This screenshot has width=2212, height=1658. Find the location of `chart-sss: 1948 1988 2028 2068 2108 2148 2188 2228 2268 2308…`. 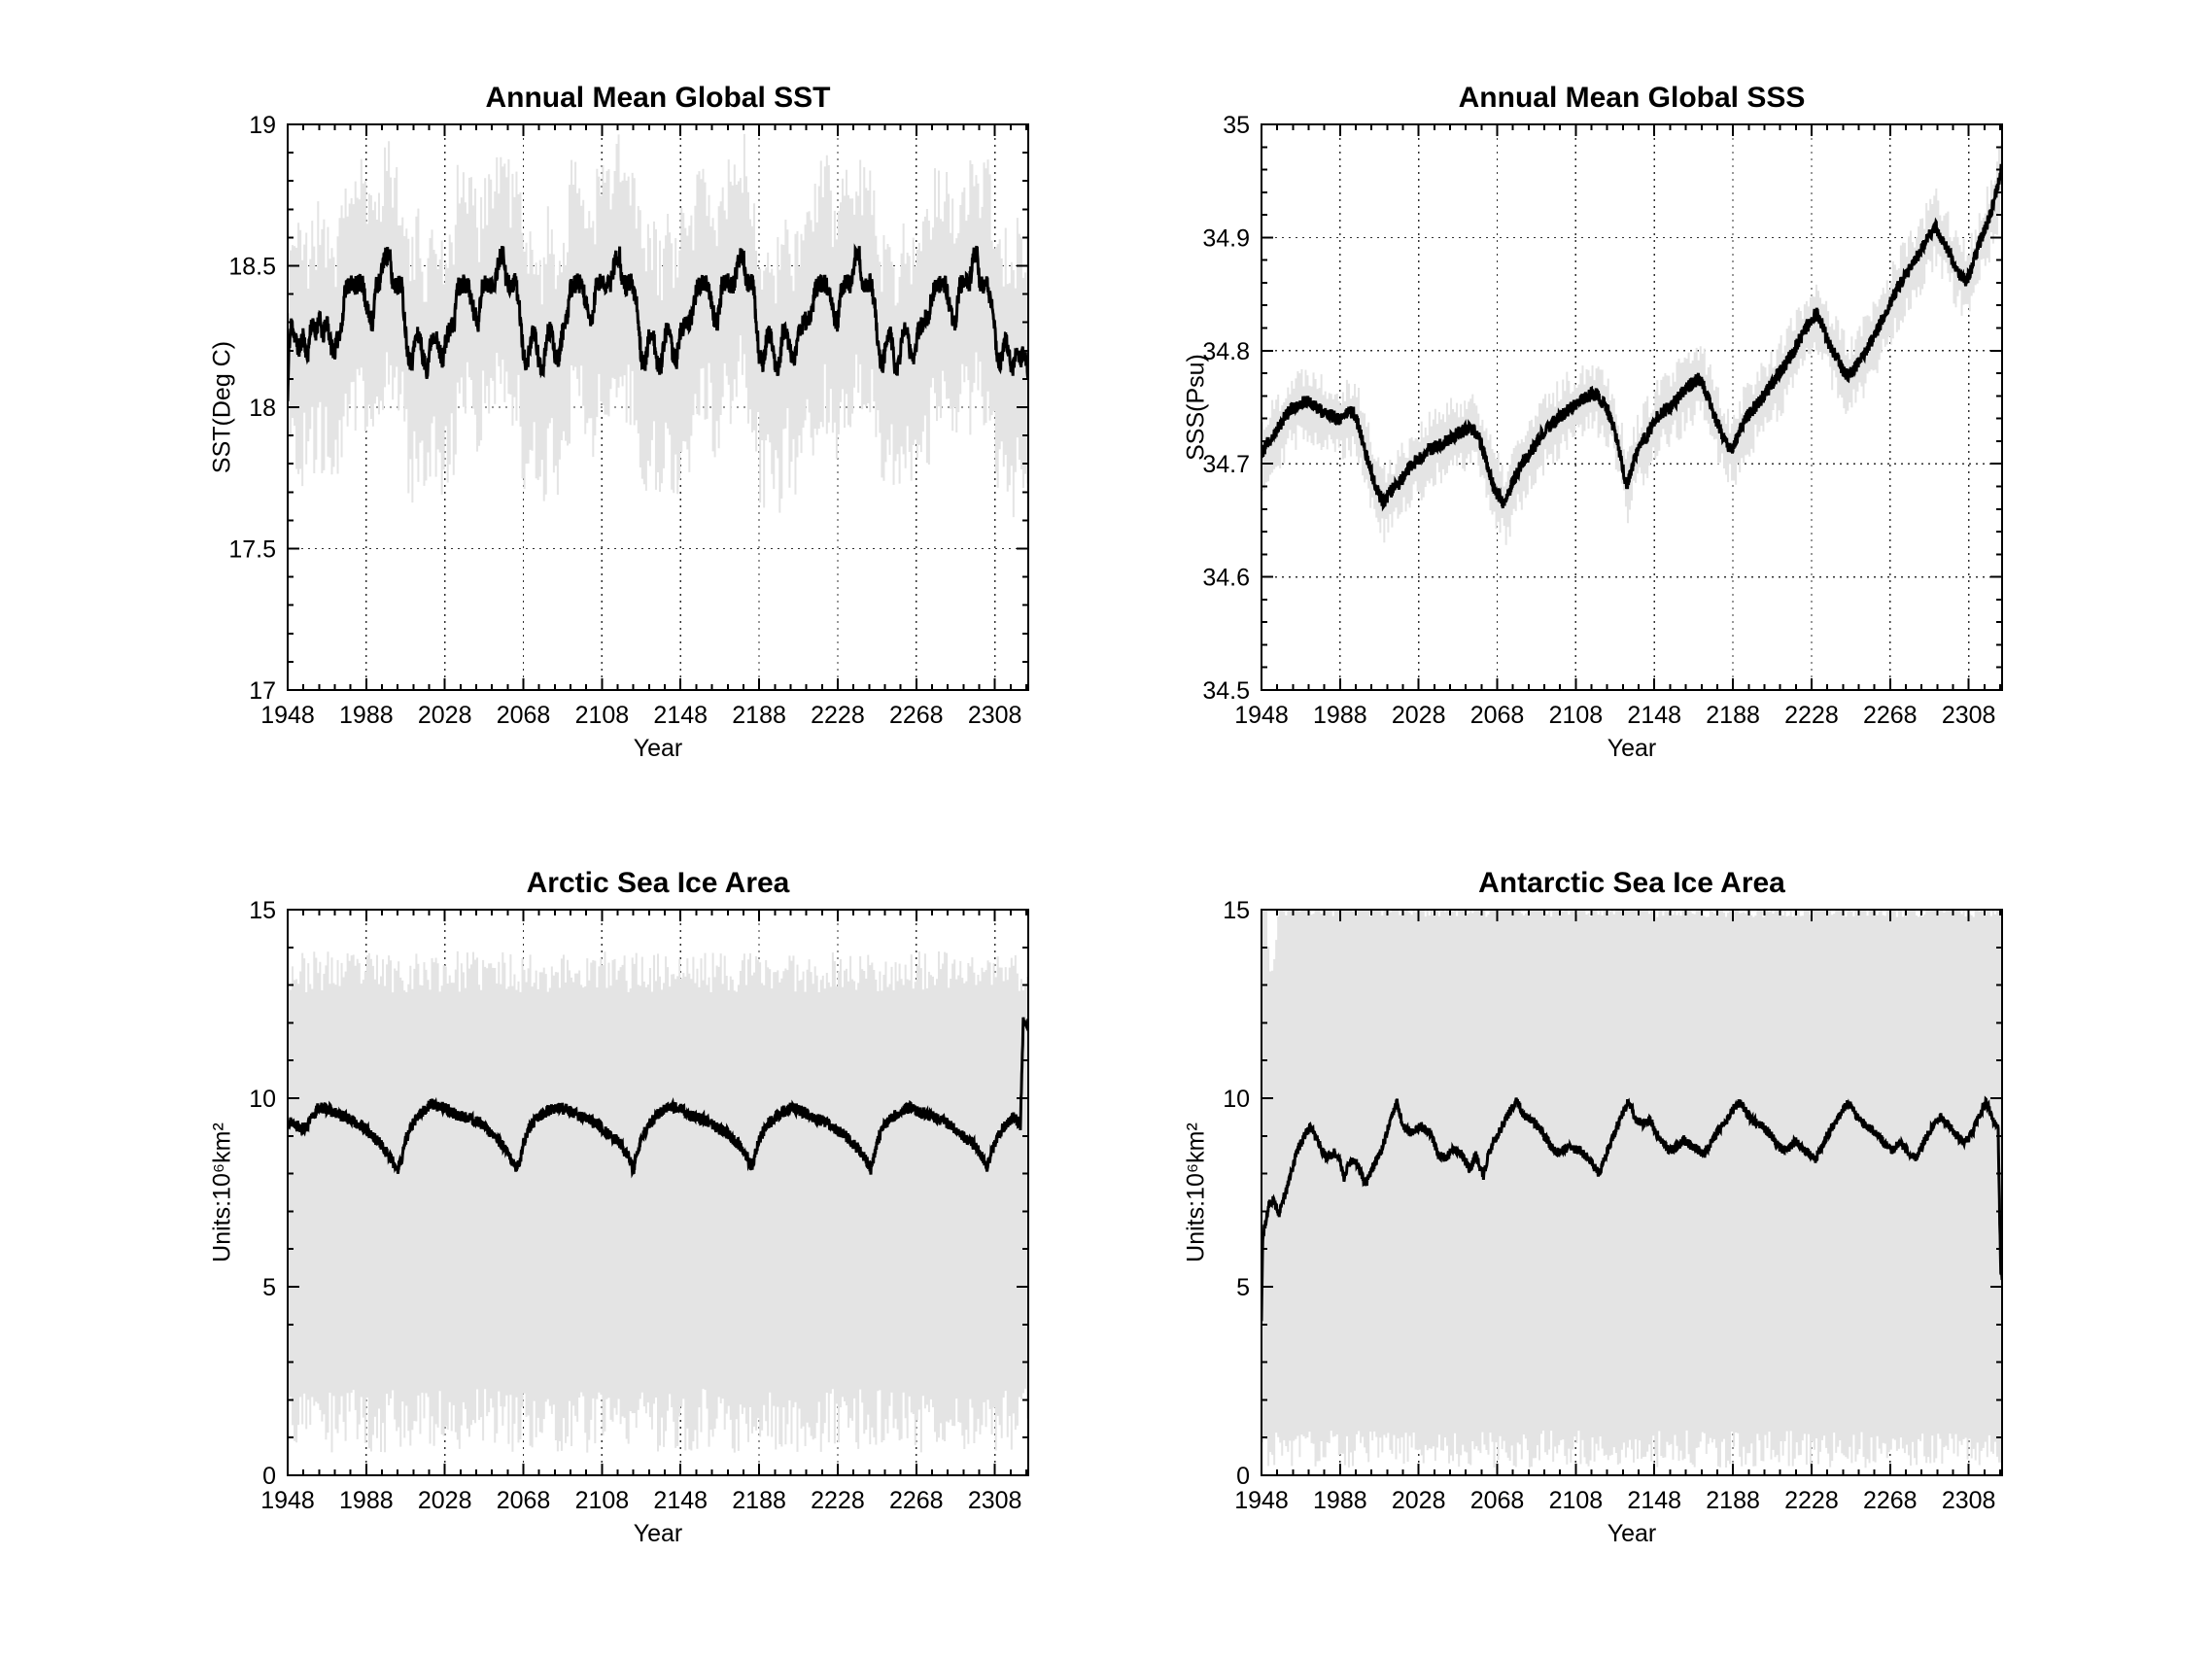

chart-sss: 1948 1988 2028 2068 2108 2148 2188 2228 2268 2308… is located at coordinates (1602, 420).